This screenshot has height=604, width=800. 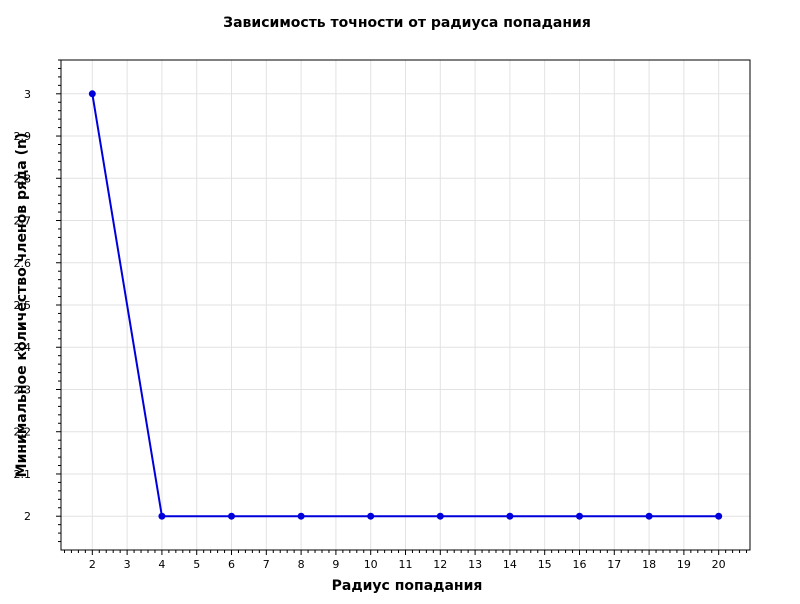 I want to click on x-tick-label: 19, so click(x=684, y=564).